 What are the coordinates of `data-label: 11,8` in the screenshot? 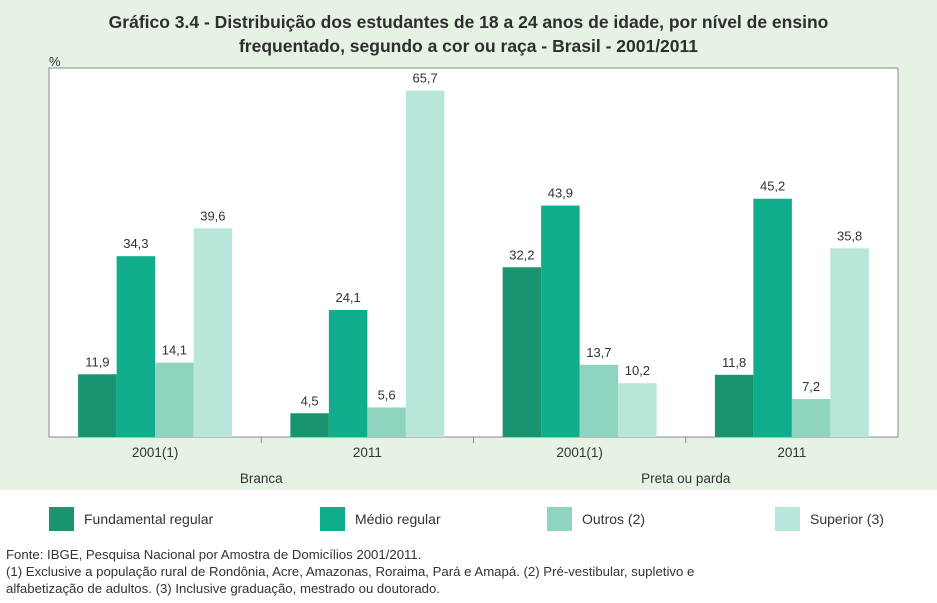 It's located at (734, 362).